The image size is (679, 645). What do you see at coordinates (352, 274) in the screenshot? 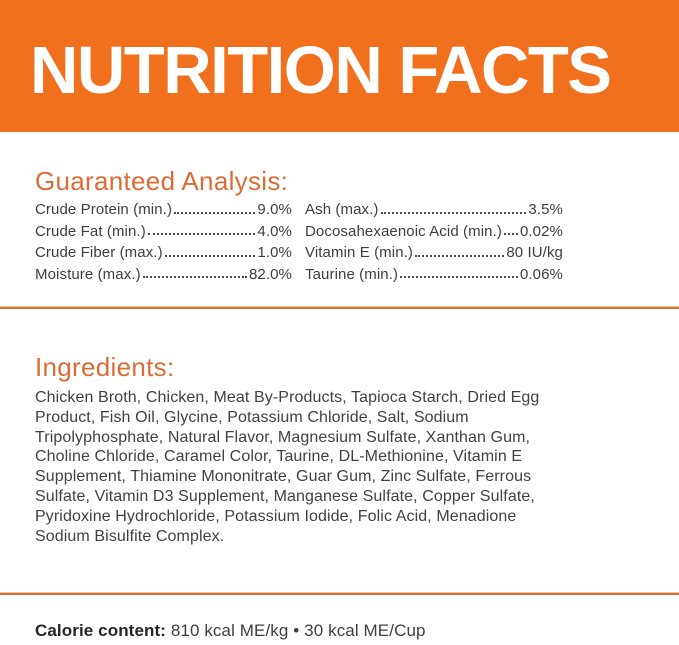
I see `nutrient-label: Taurine (min.)` at bounding box center [352, 274].